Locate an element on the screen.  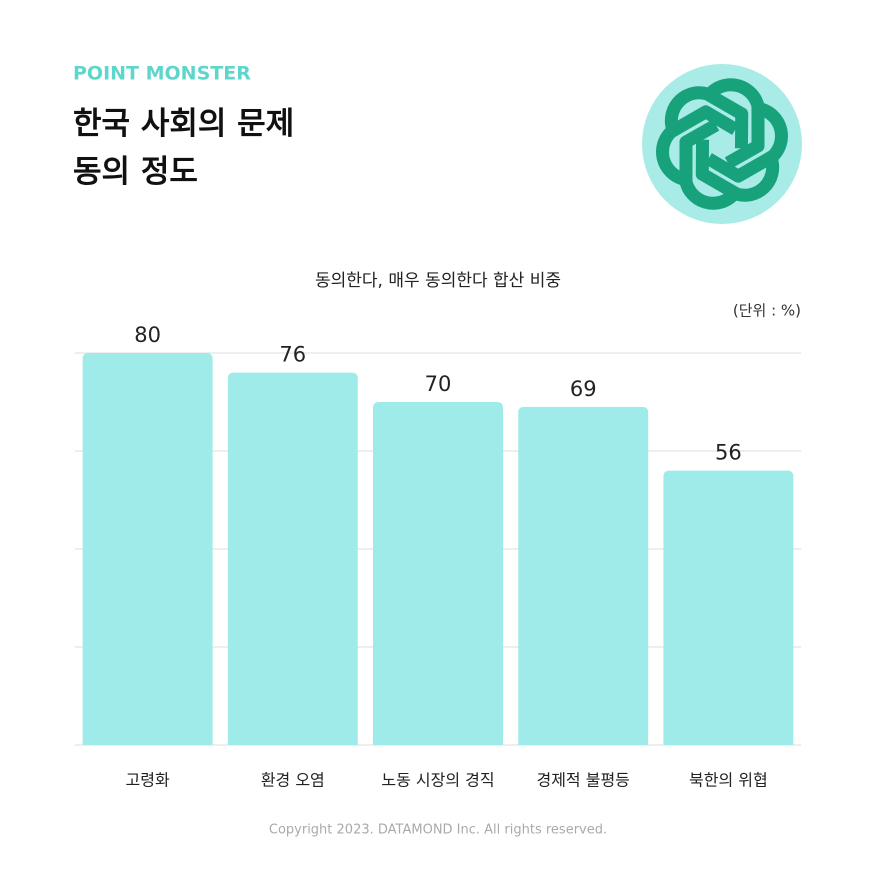
x-tick-label: 북한의 위협 is located at coordinates (728, 780).